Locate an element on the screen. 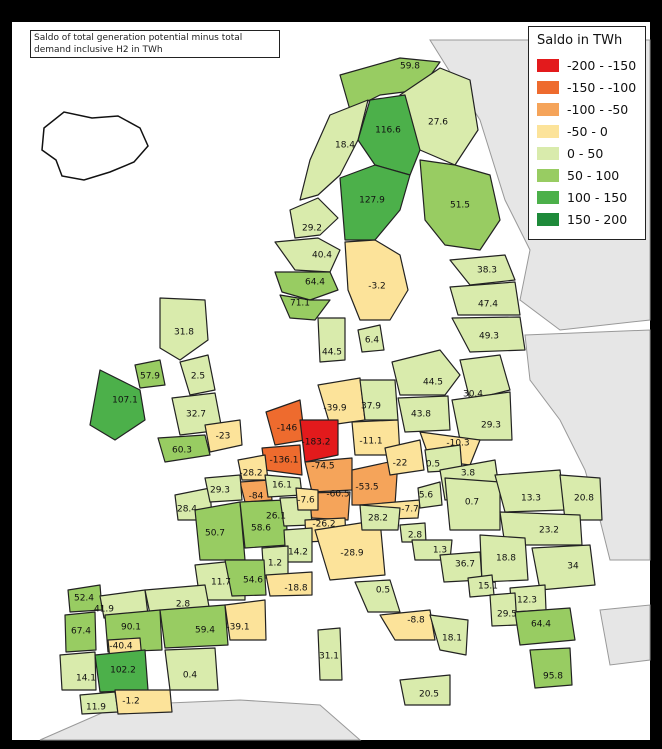 The height and width of the screenshot is (749, 662). region-pt-south is located at coordinates (78, 671).